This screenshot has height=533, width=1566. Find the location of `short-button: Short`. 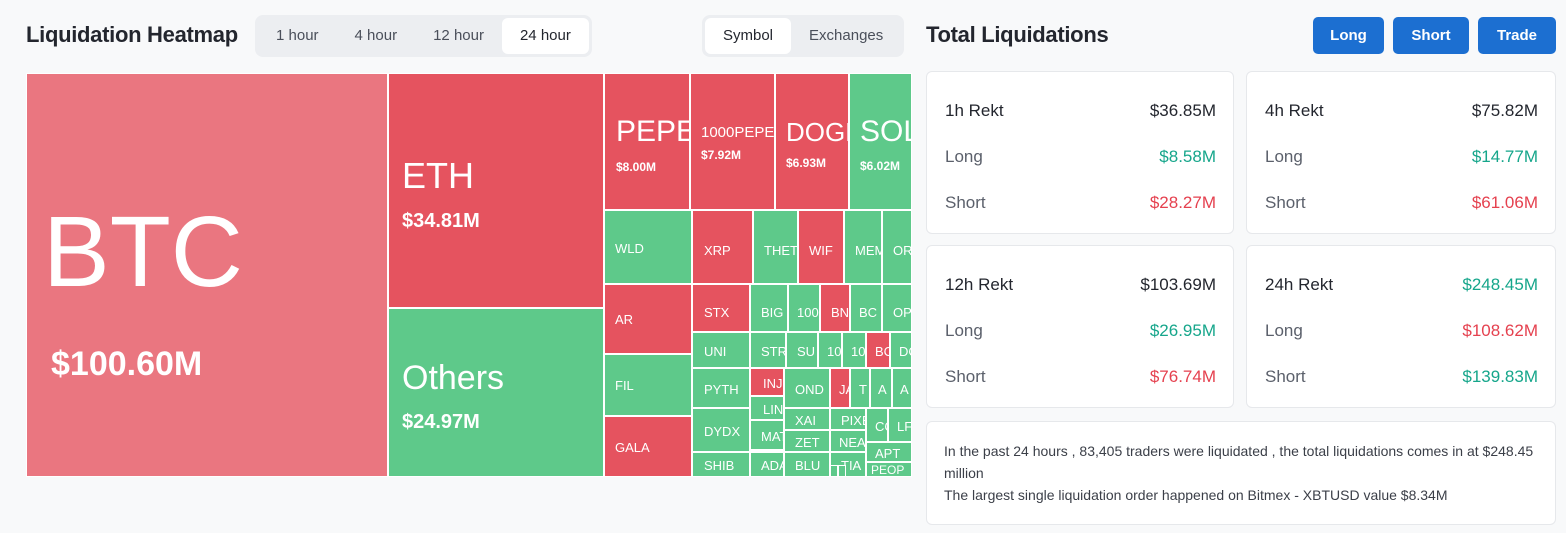

short-button: Short is located at coordinates (1431, 35).